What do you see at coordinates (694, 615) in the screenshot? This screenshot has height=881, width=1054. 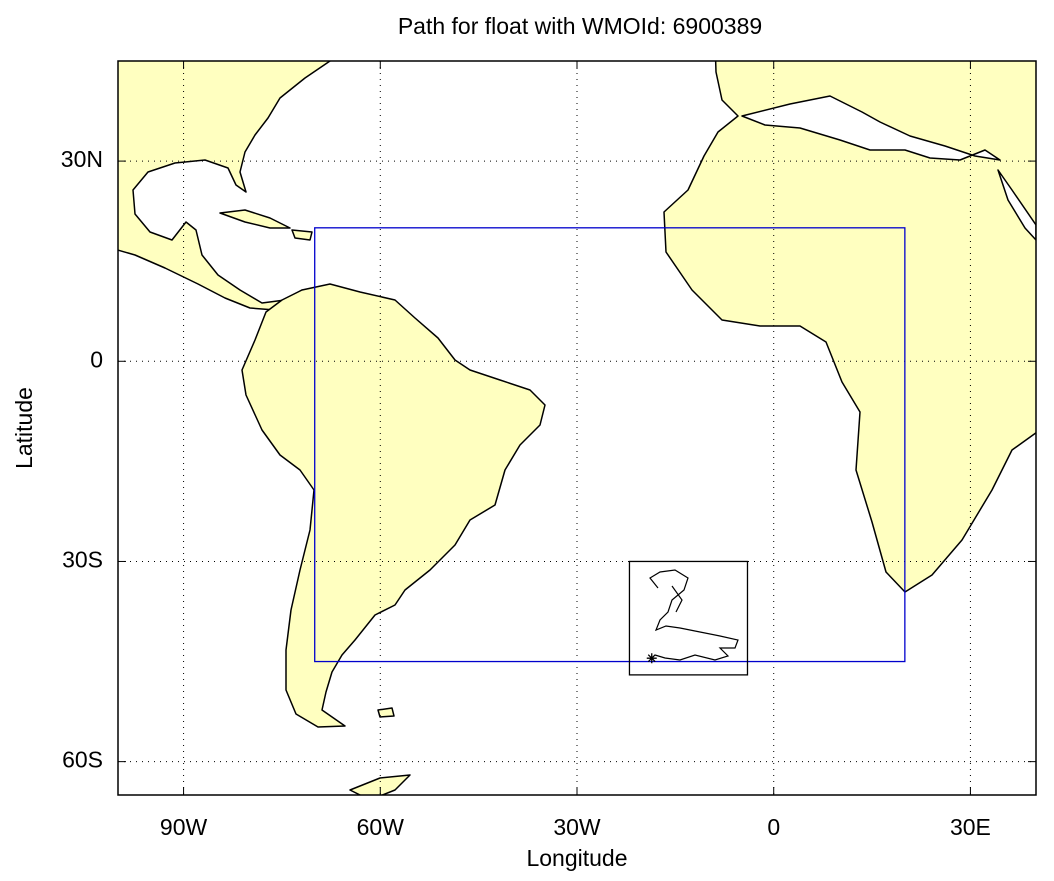 I see `float-path` at bounding box center [694, 615].